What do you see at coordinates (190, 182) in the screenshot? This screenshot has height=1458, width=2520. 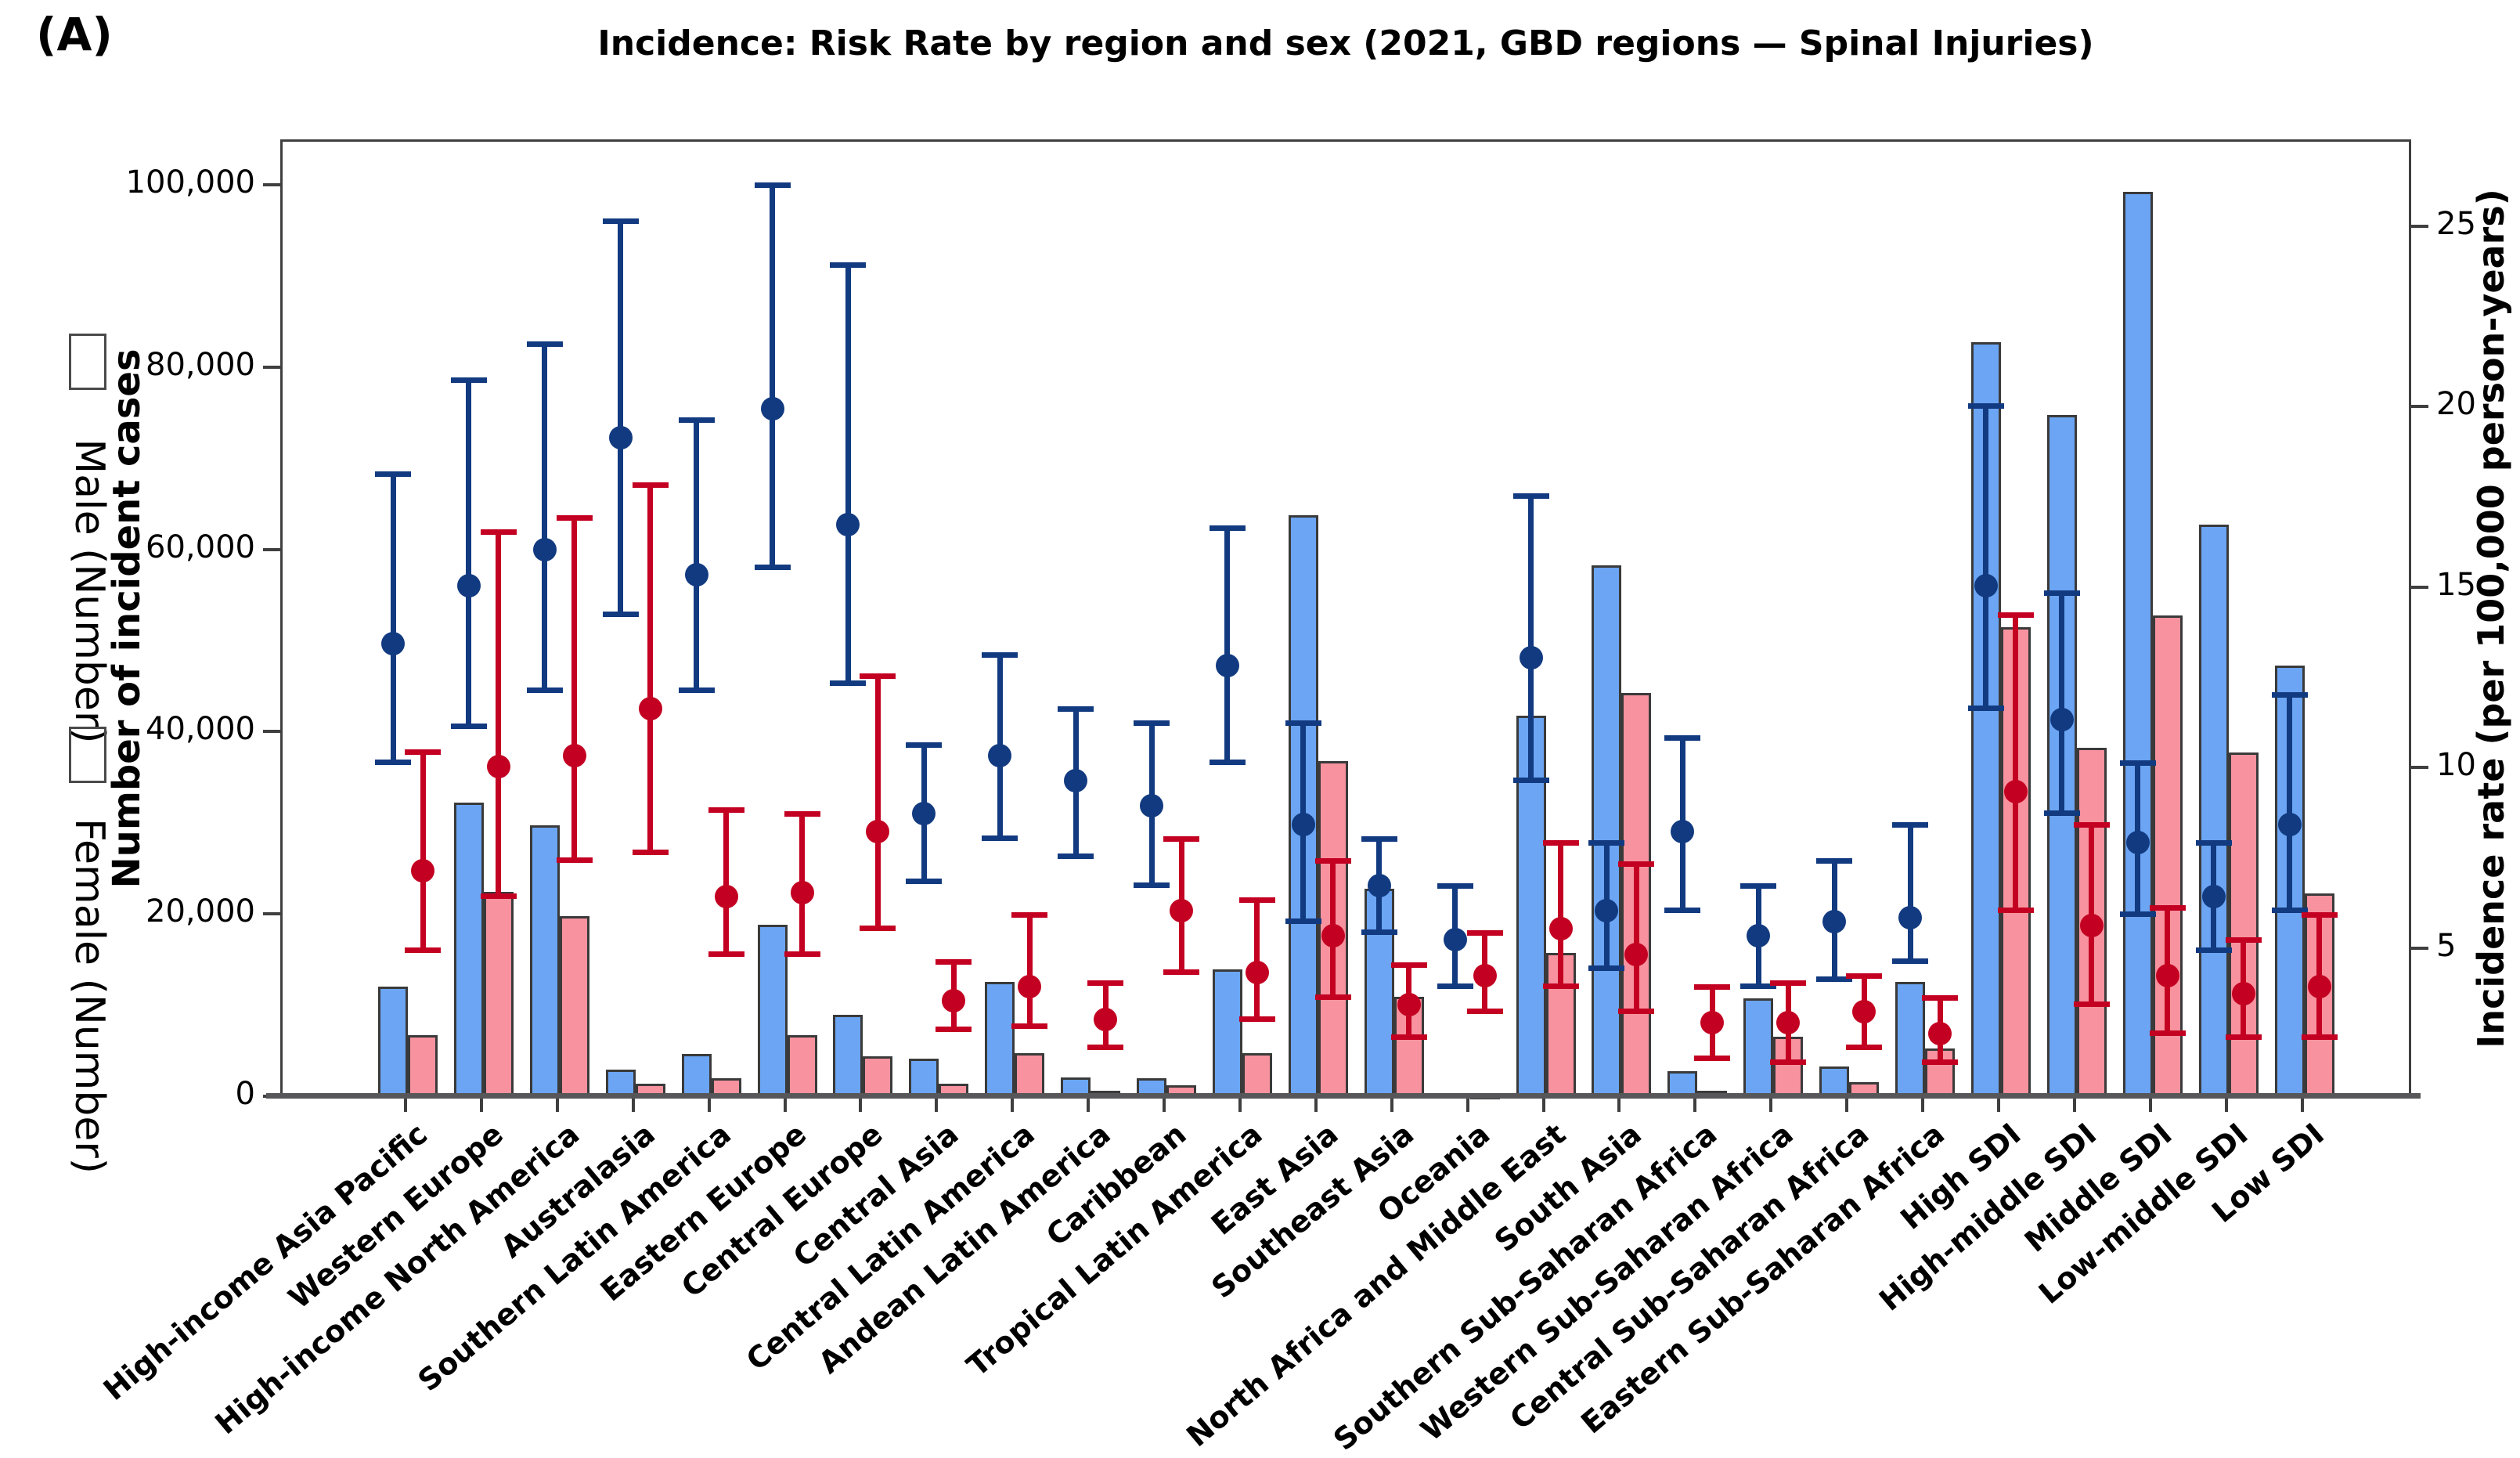 I see `left-axis-tick-label: 100,000` at bounding box center [190, 182].